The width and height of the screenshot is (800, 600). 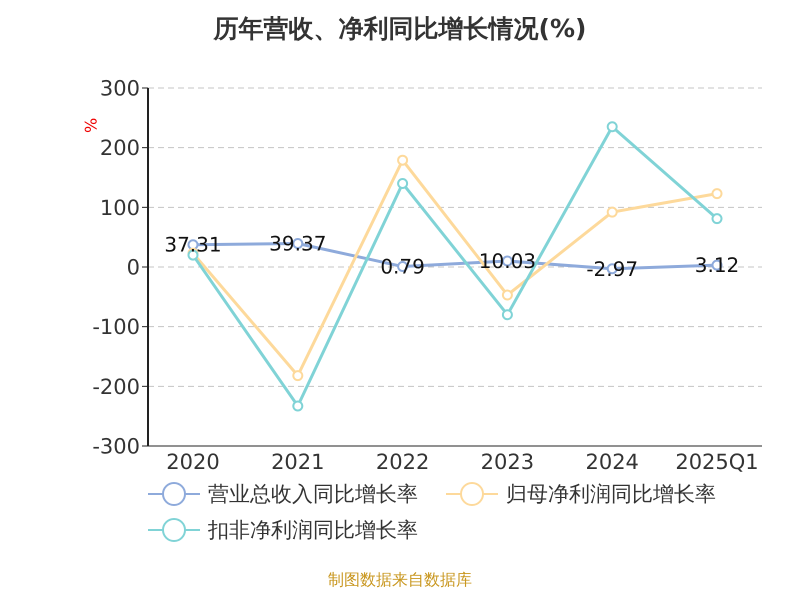 What do you see at coordinates (116, 446) in the screenshot?
I see `y-tick-label: -300` at bounding box center [116, 446].